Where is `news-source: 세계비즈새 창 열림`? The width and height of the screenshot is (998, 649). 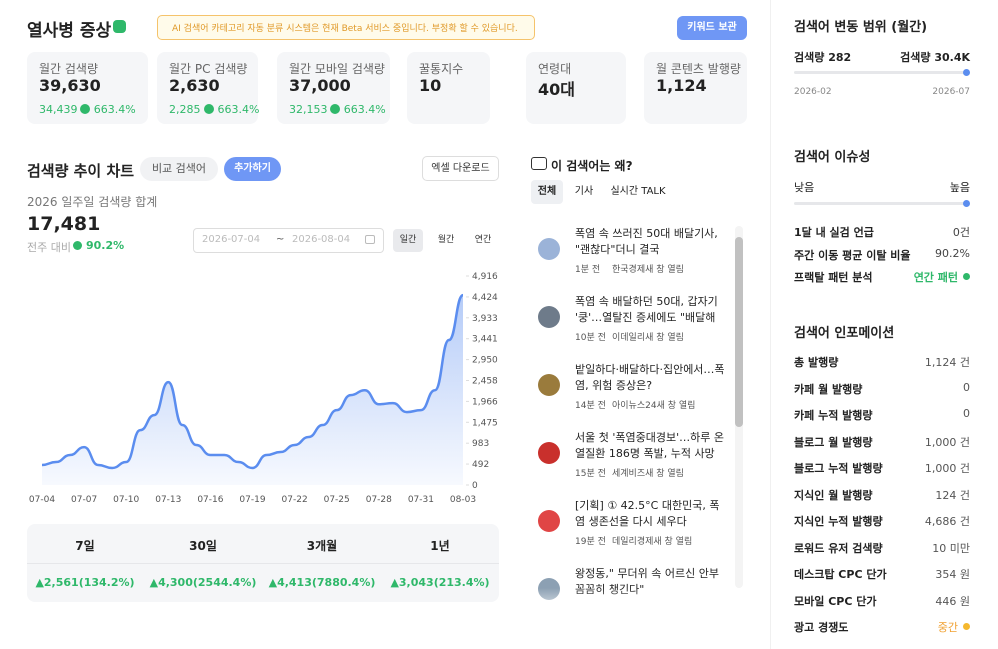 news-source: 세계비즈새 창 열림 is located at coordinates (648, 474).